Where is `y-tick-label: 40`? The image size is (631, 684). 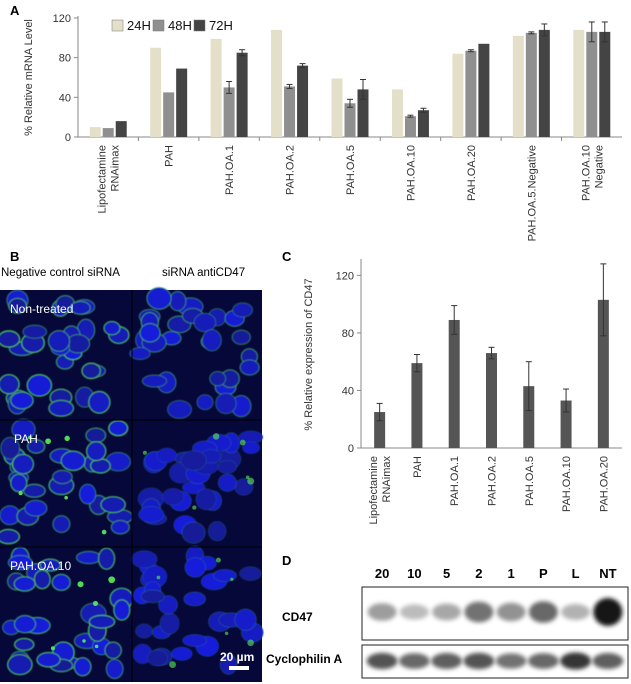 y-tick-label: 40 is located at coordinates (65, 98).